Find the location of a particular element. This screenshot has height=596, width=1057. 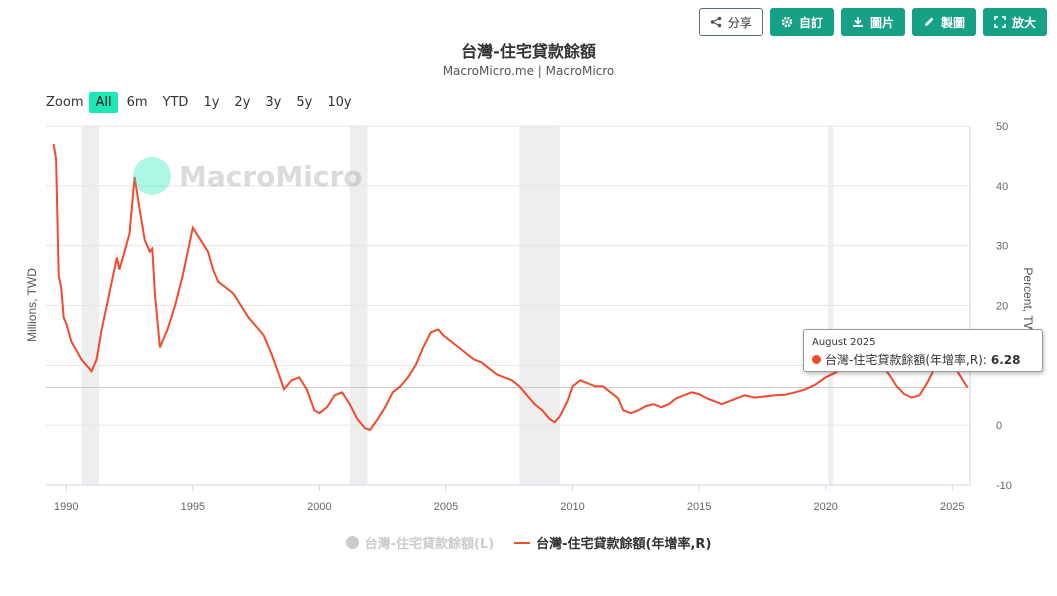

x-tick-label: 1990 is located at coordinates (66, 507).